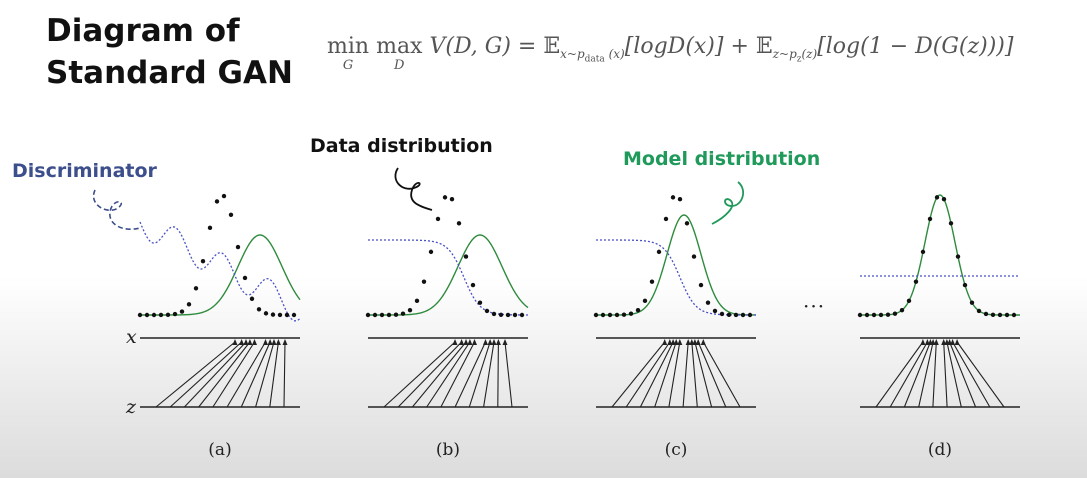 The height and width of the screenshot is (478, 1087). What do you see at coordinates (169, 52) in the screenshot?
I see `page-title: Diagram of Standard GAN` at bounding box center [169, 52].